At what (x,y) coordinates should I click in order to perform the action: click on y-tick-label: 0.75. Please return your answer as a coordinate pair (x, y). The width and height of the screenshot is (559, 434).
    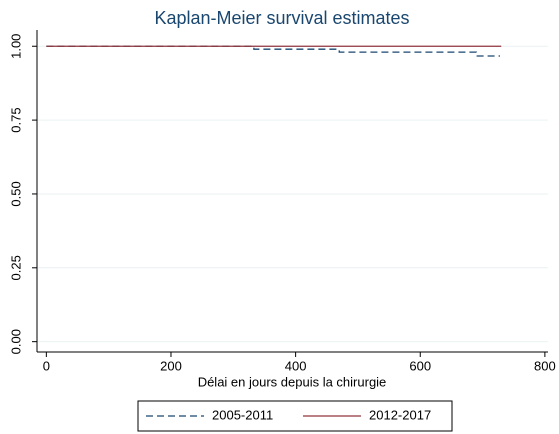
    Looking at the image, I should click on (15, 119).